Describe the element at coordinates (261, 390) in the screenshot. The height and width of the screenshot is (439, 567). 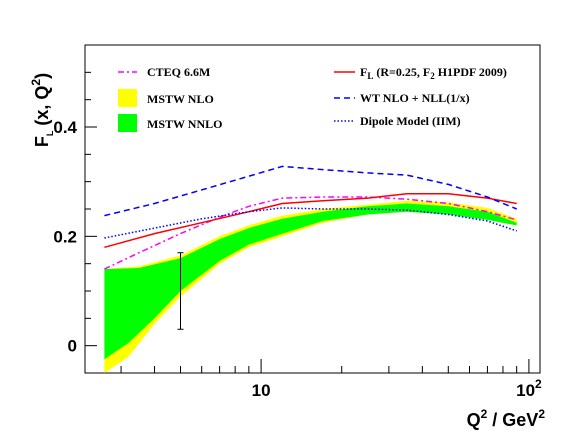
I see `x-tick-label: 10` at that location.